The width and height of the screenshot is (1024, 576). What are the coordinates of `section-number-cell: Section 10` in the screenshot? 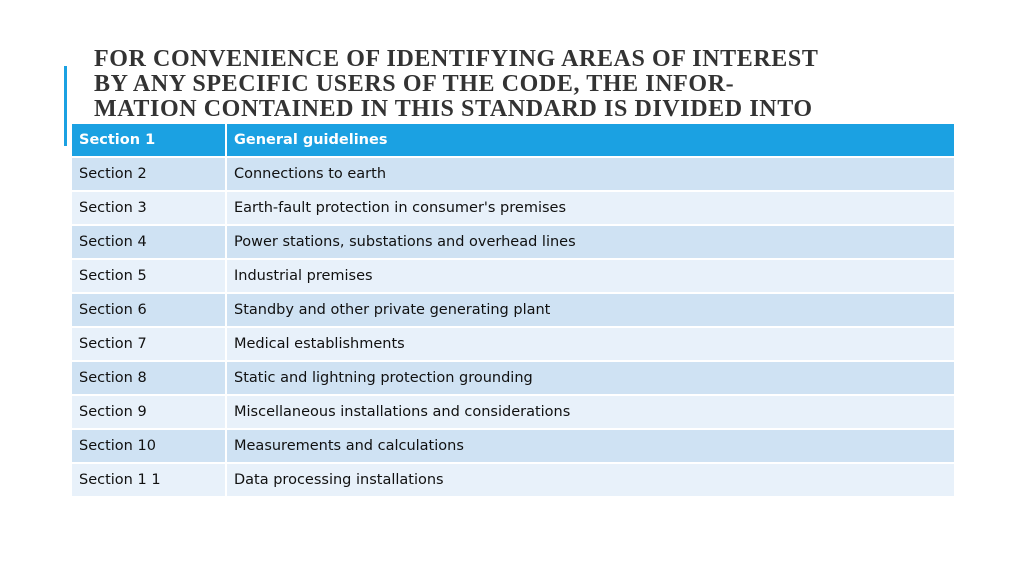 It's located at (149, 446).